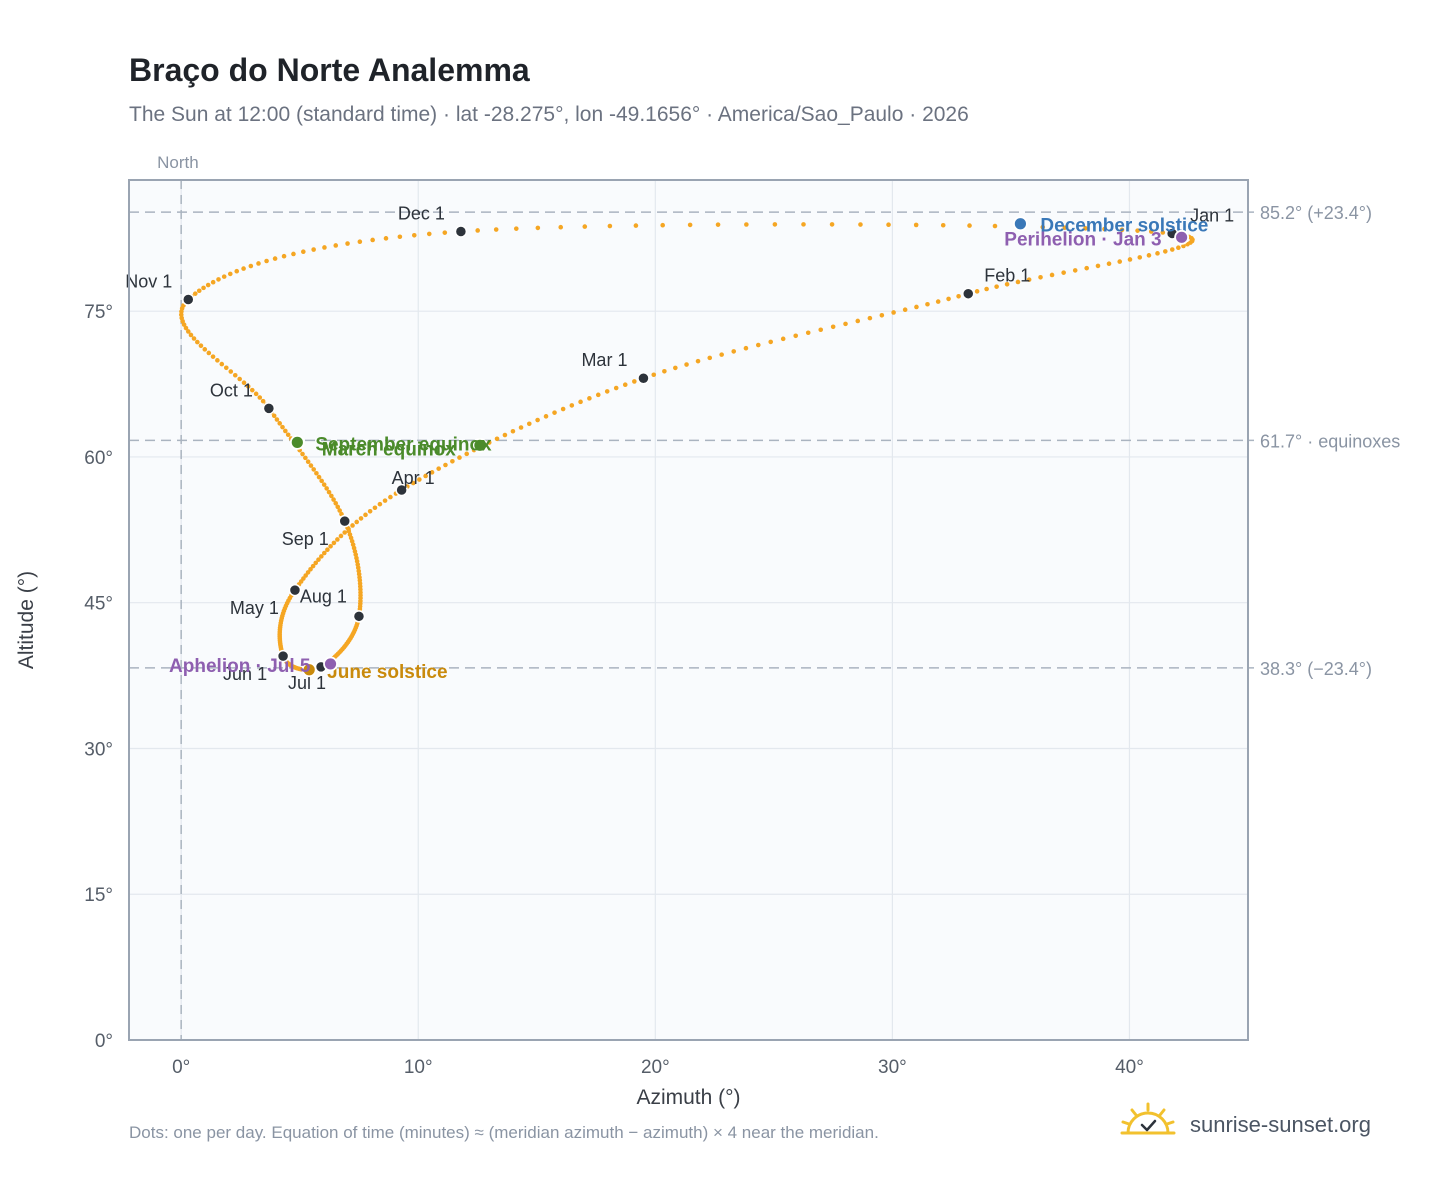 The width and height of the screenshot is (1448, 1188). Describe the element at coordinates (254, 608) in the screenshot. I see `month-label: May 1` at that location.